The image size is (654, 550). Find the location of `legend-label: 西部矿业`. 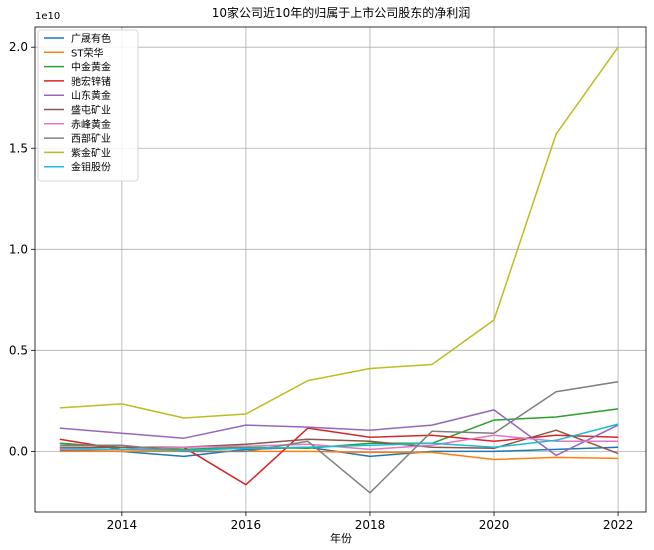

legend-label: 西部矿业 is located at coordinates (91, 138).